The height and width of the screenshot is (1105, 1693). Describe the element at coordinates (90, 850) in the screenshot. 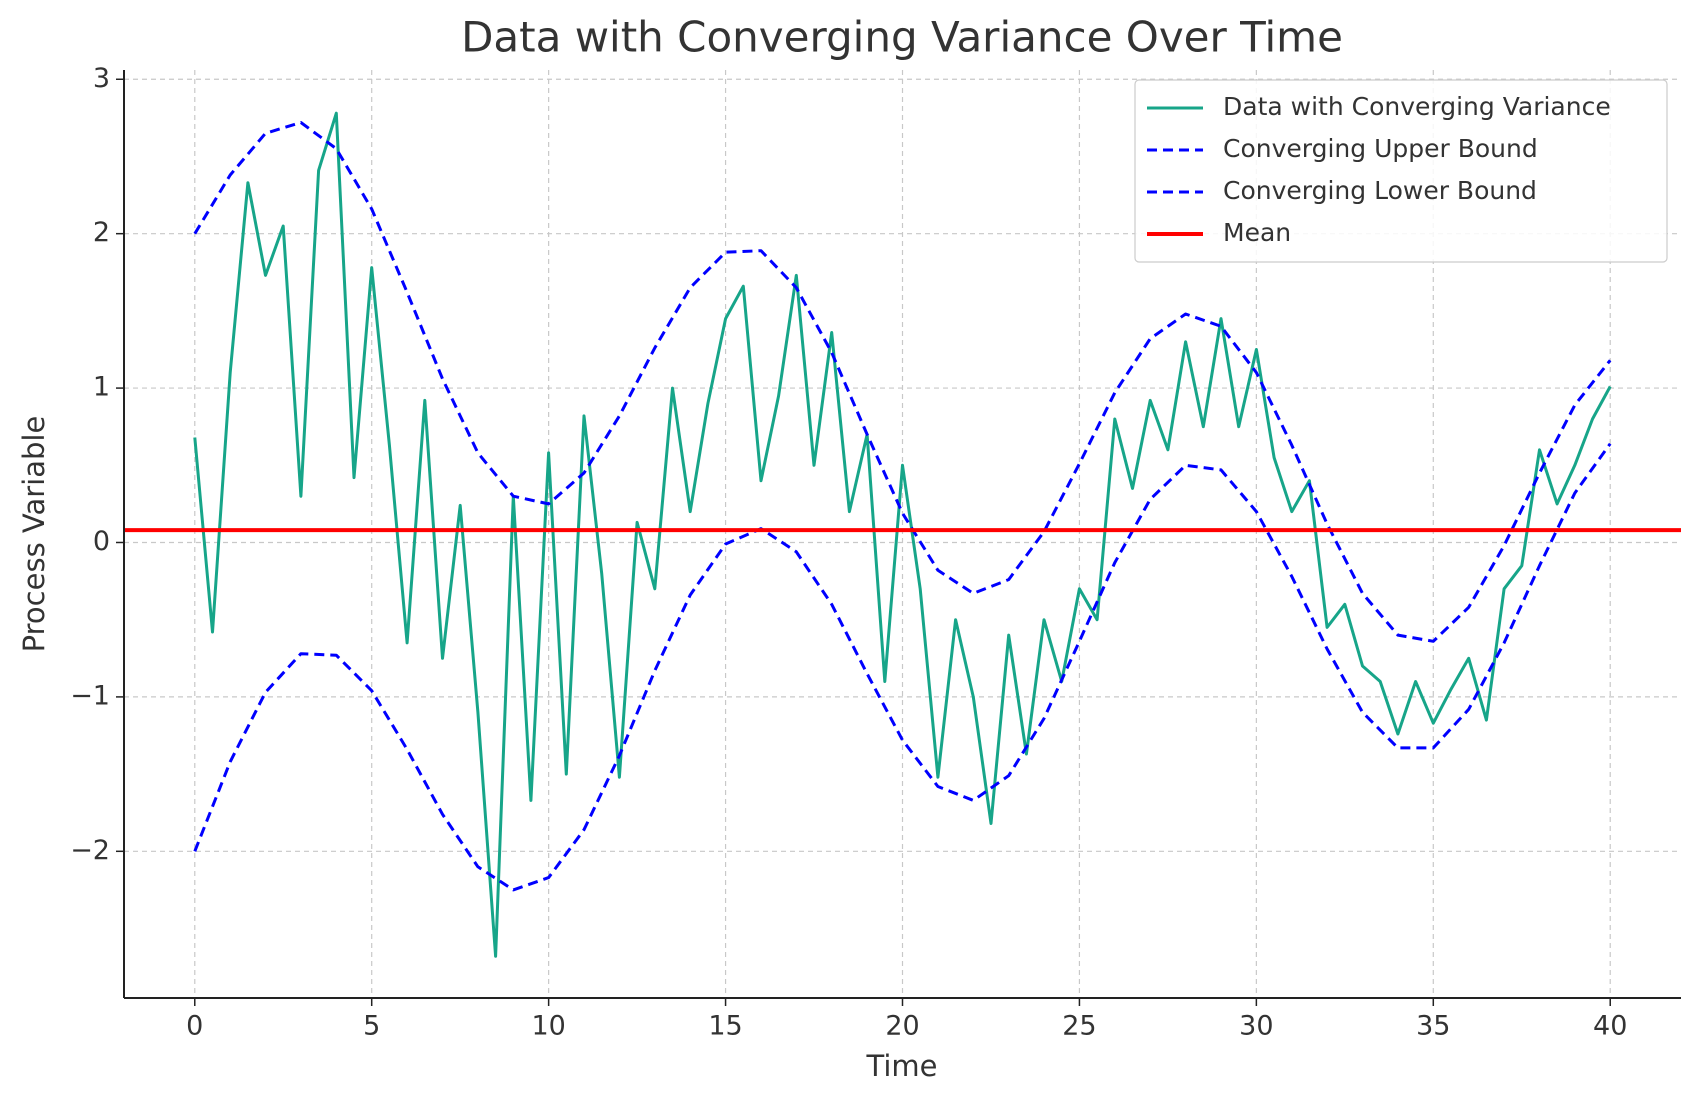

I see `y-tick-label: −2` at that location.